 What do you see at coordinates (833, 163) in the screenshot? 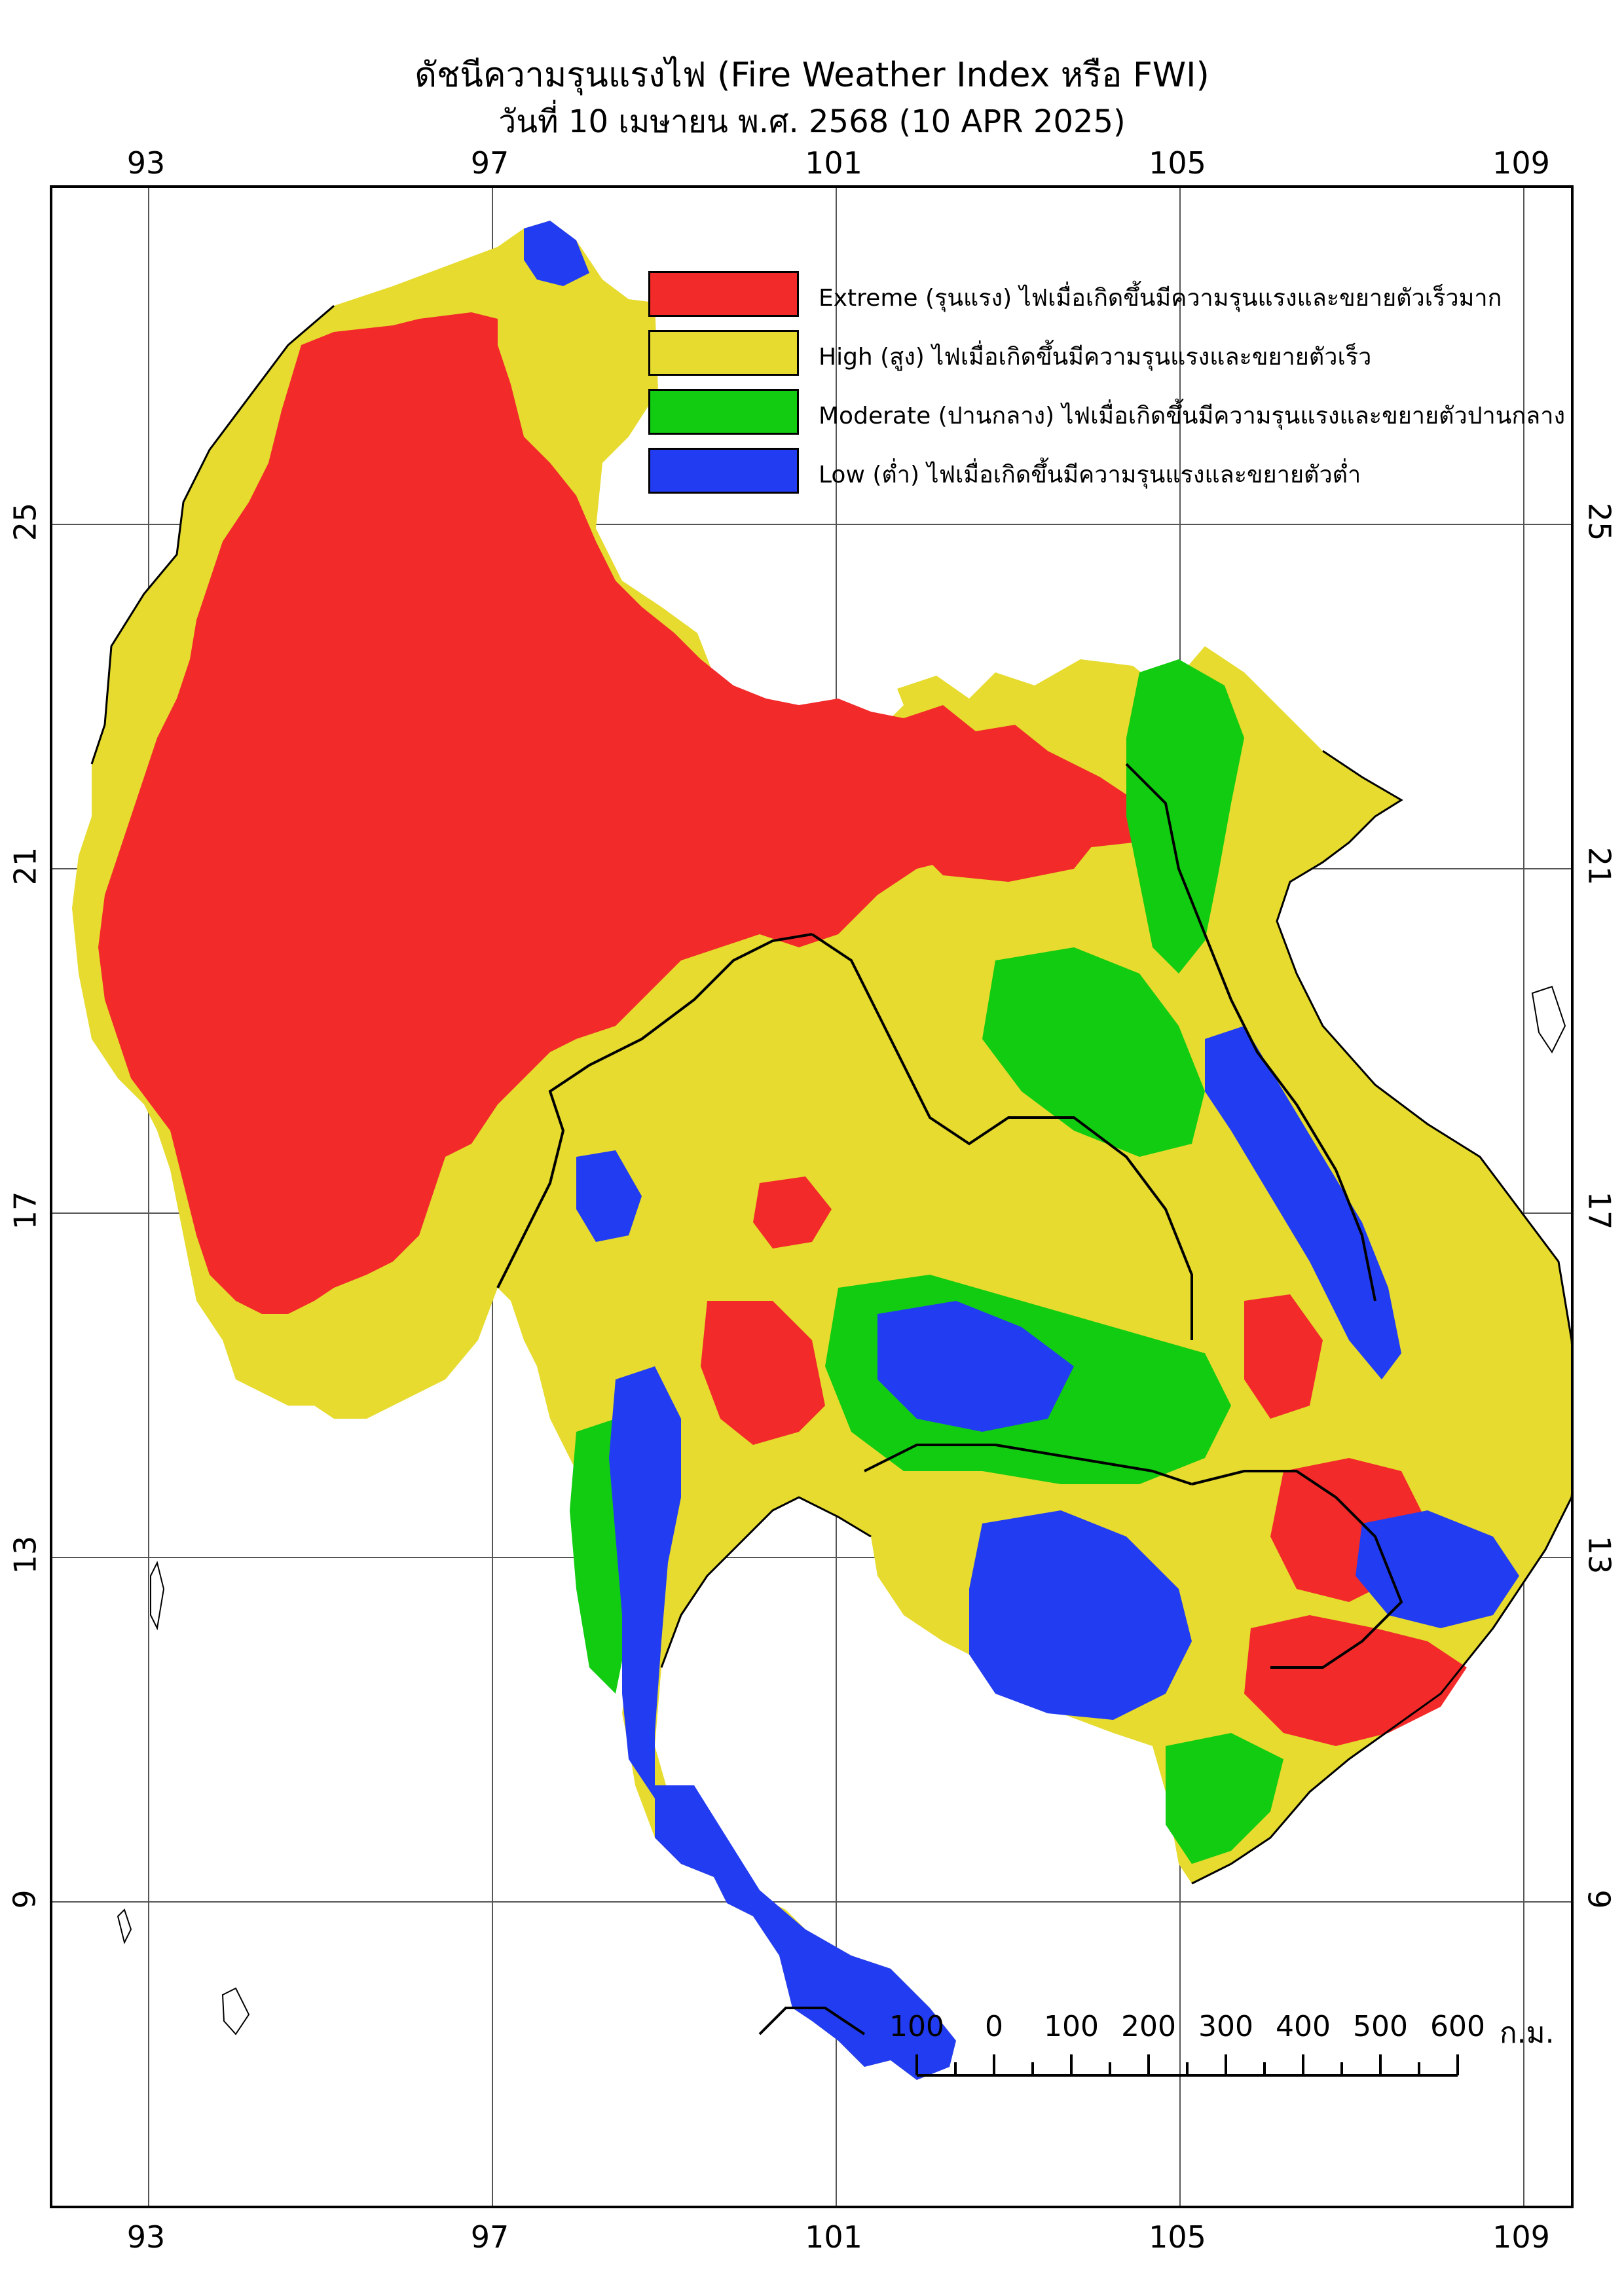
I see `lon-tick-top-101: 101` at bounding box center [833, 163].